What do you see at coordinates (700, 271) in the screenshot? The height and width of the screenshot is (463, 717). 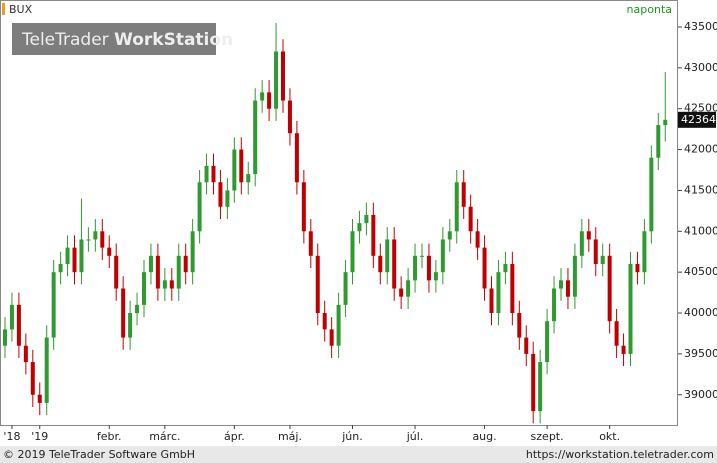 I see `y-tick-label: 40500` at bounding box center [700, 271].